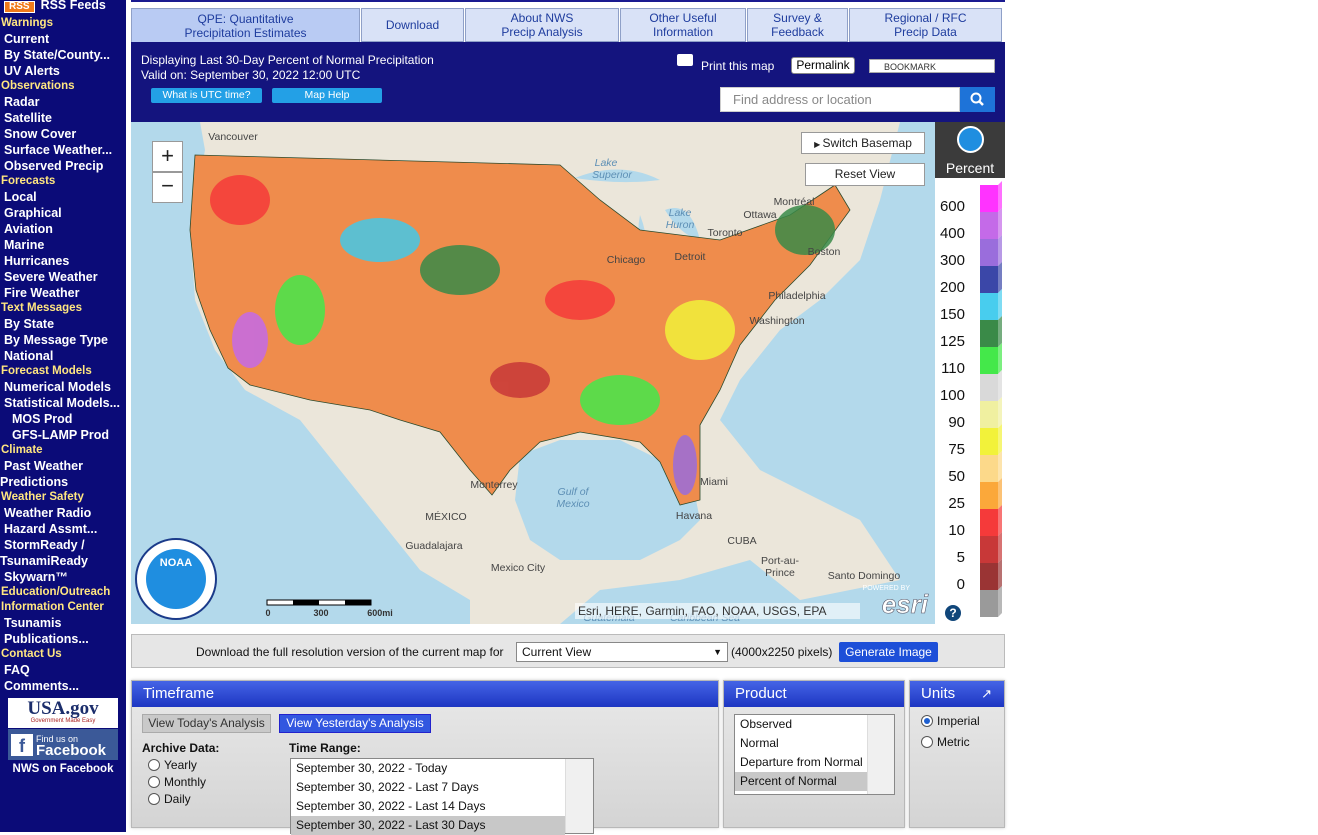  Describe the element at coordinates (48, 513) in the screenshot. I see `nav-item: Weather Radio` at that location.